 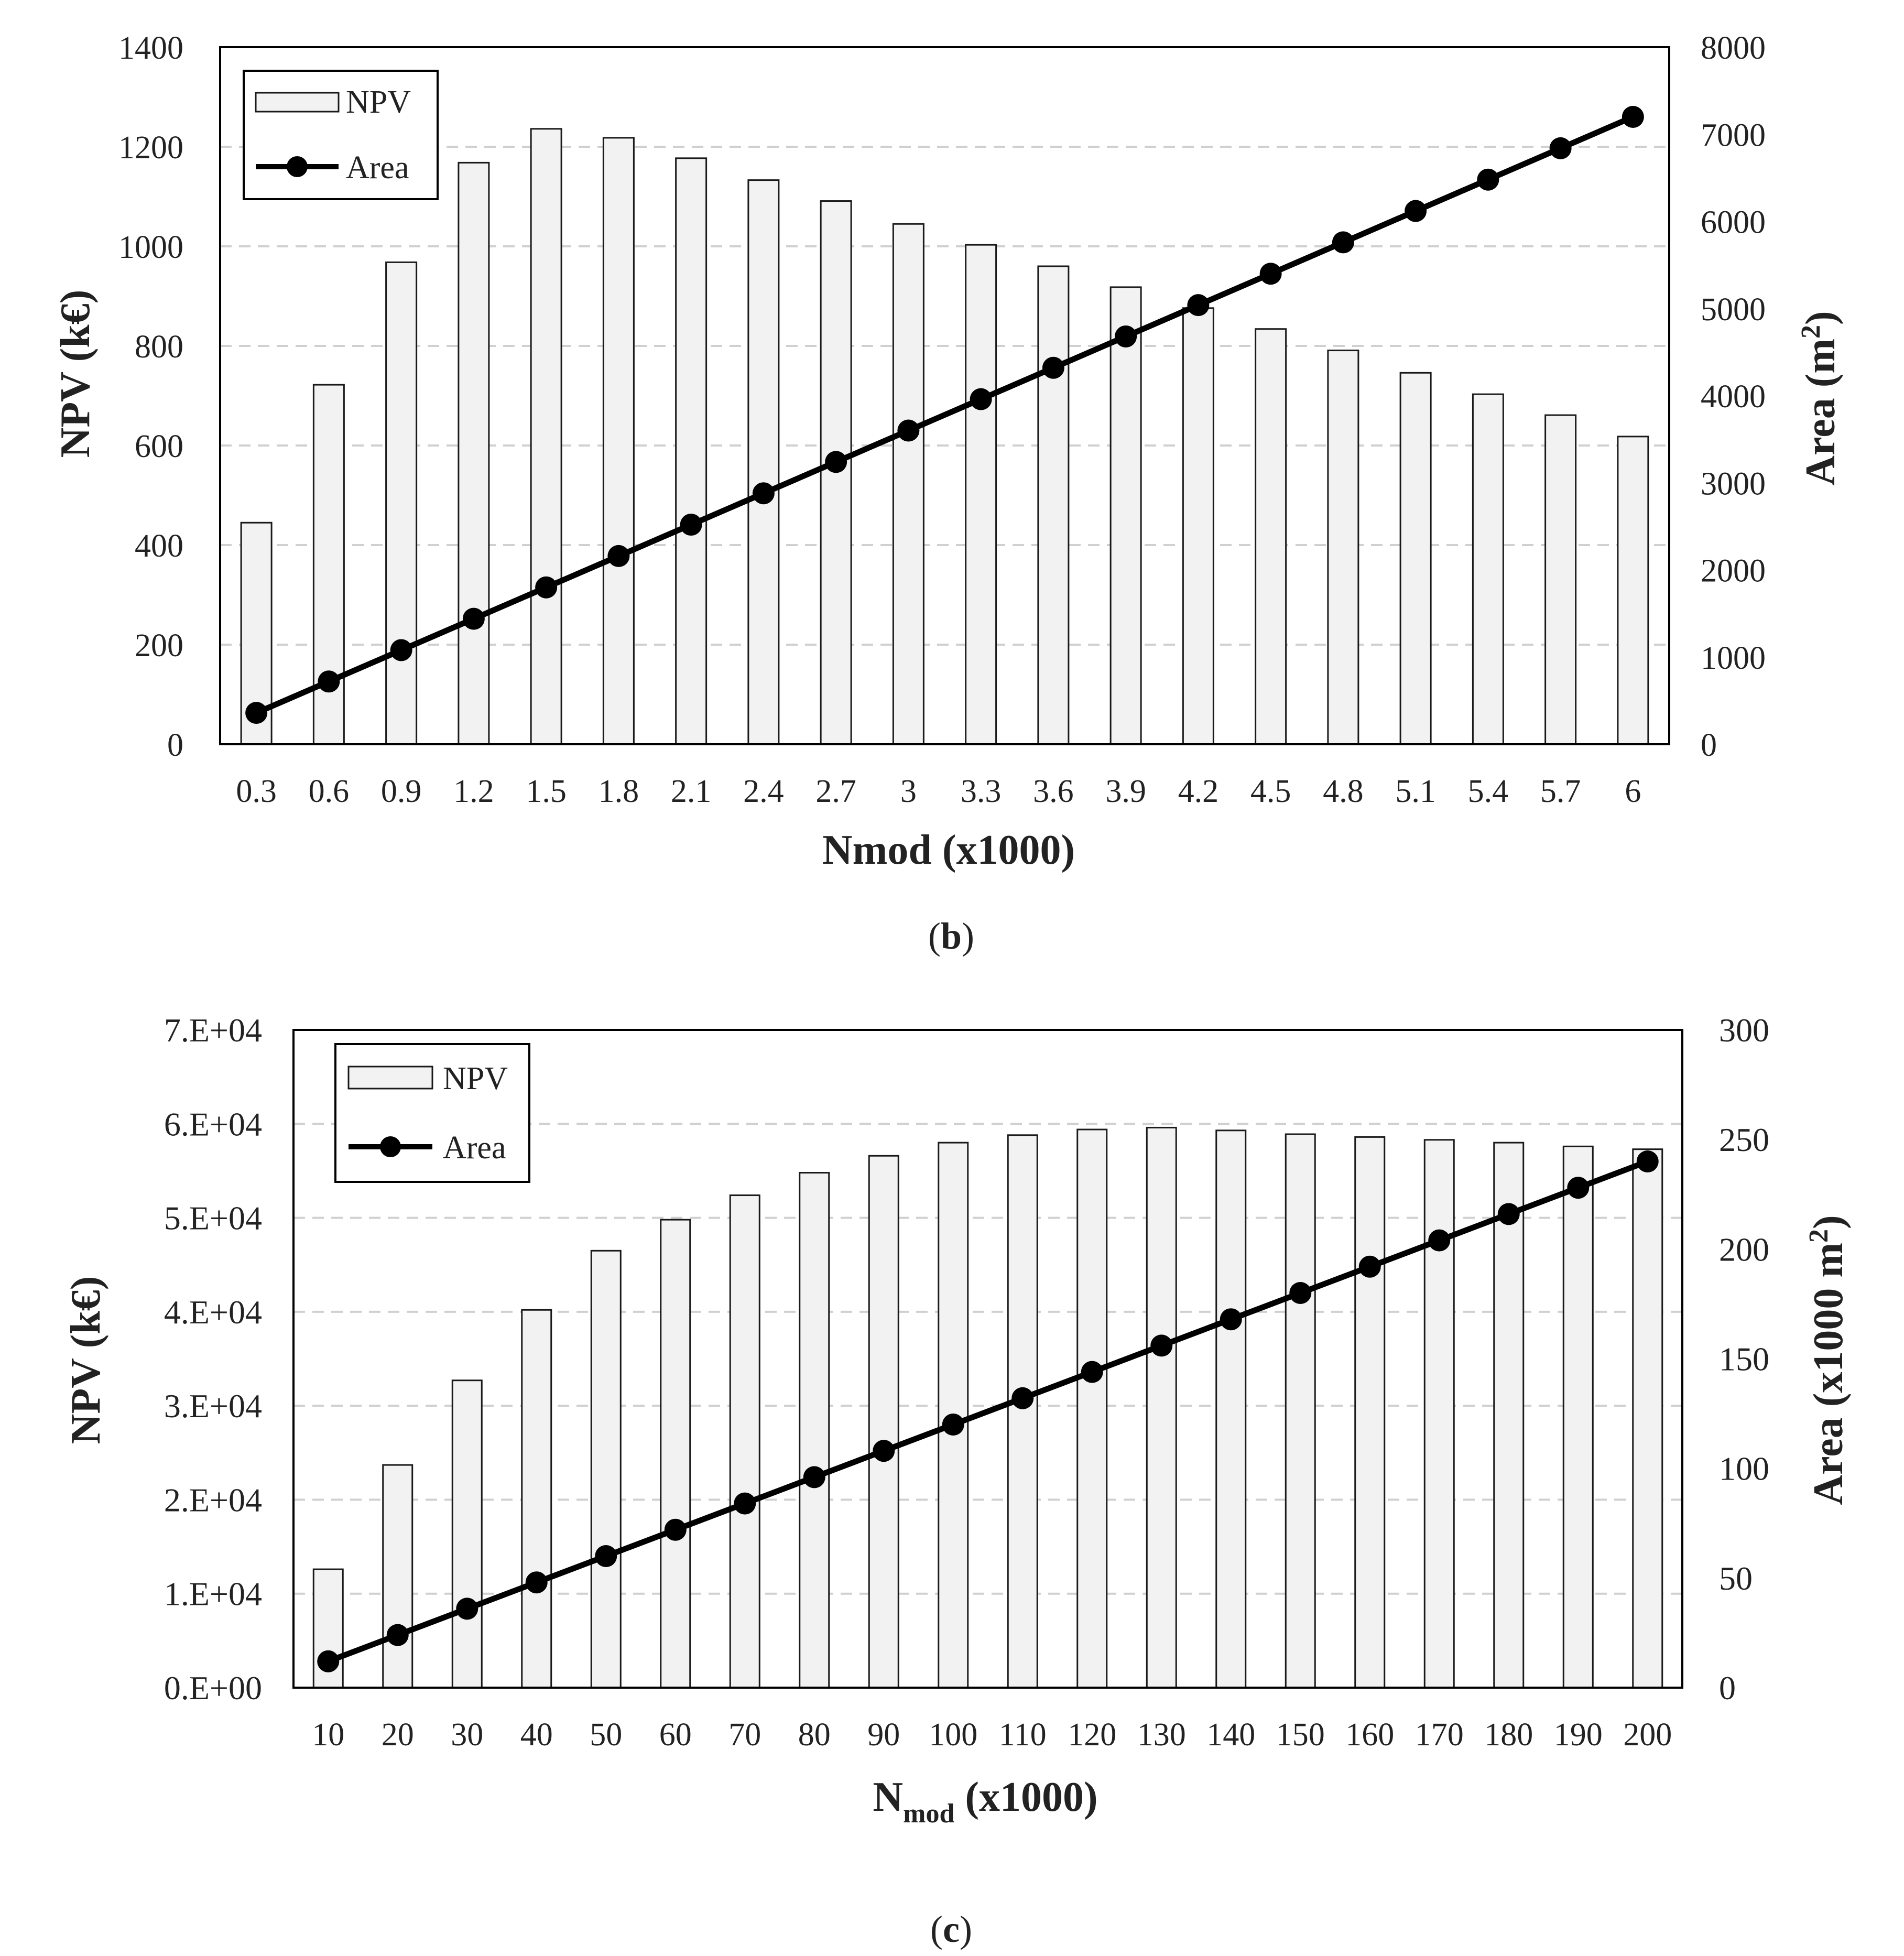 What do you see at coordinates (951, 1929) in the screenshot?
I see `chart-c-caption: (c)` at bounding box center [951, 1929].